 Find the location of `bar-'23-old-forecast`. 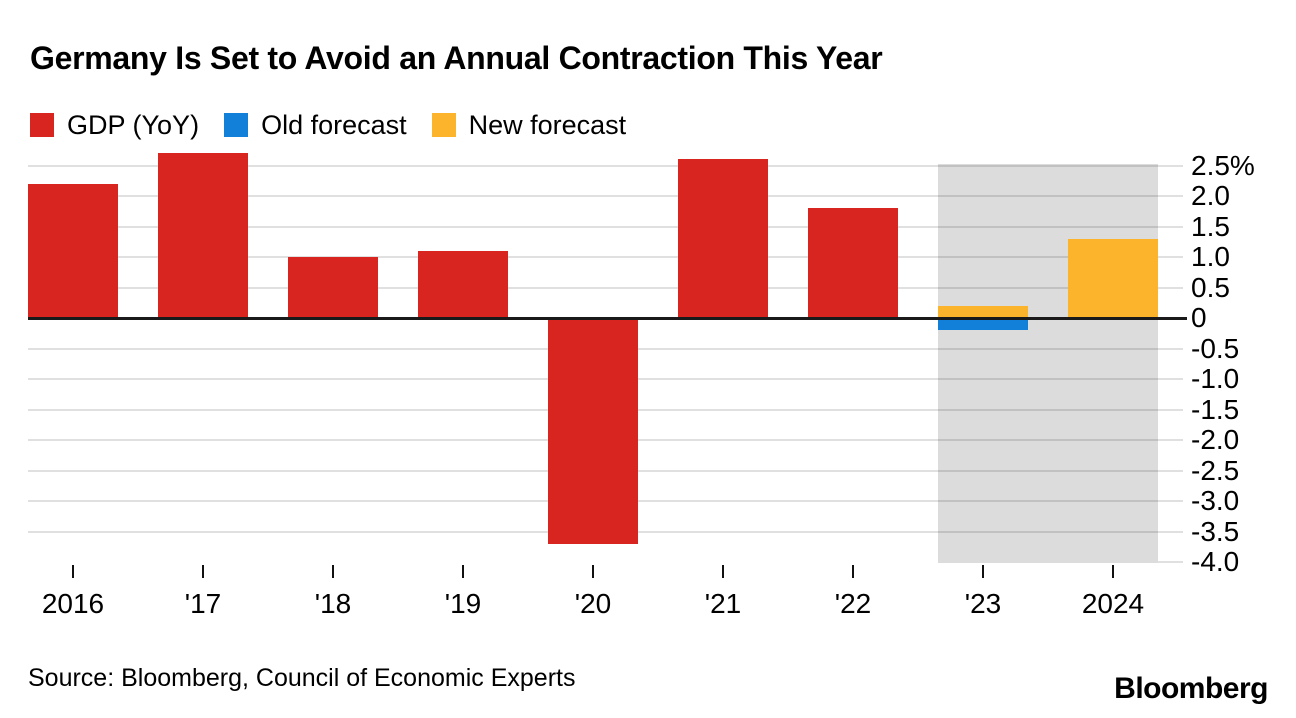

bar-'23-old-forecast is located at coordinates (983, 324).